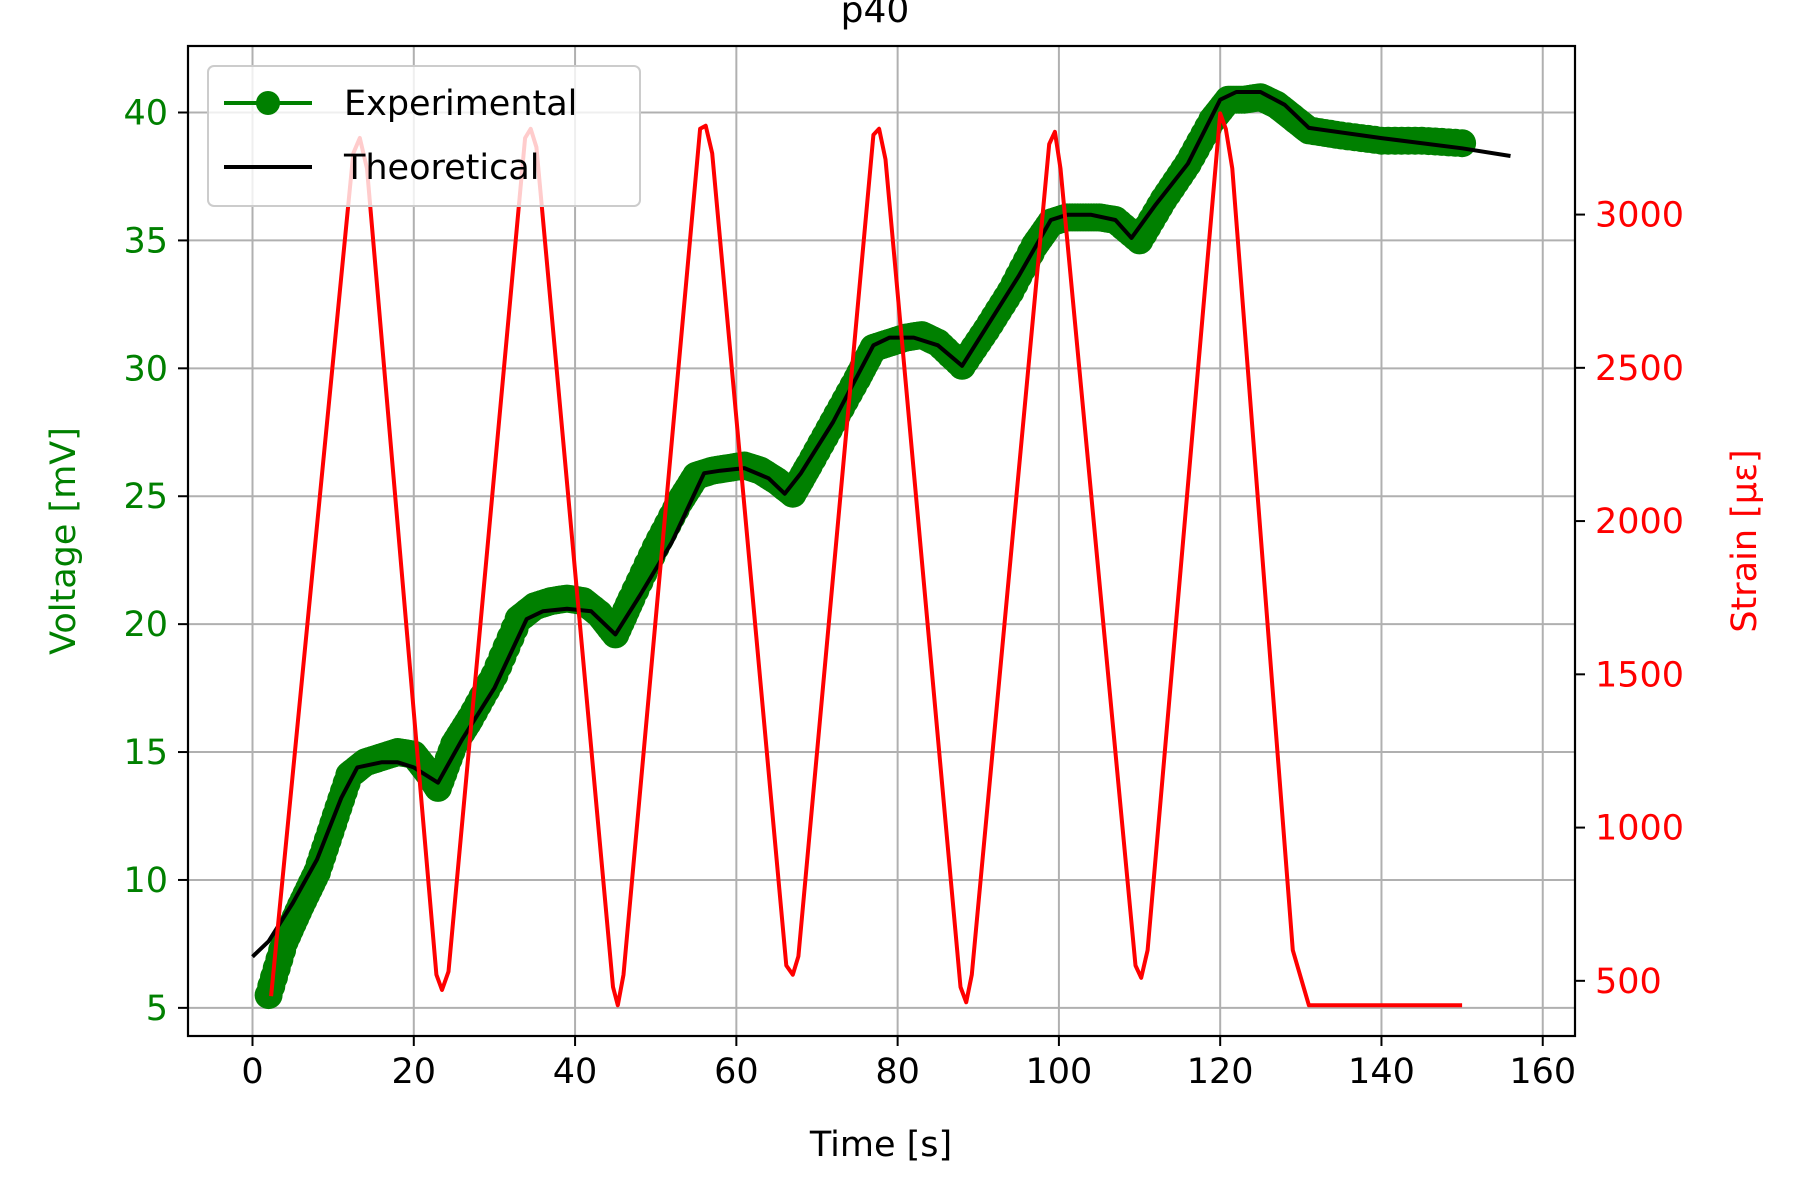 The image size is (1800, 1200). Describe the element at coordinates (252, 1072) in the screenshot. I see `x-tick-label: 0` at that location.